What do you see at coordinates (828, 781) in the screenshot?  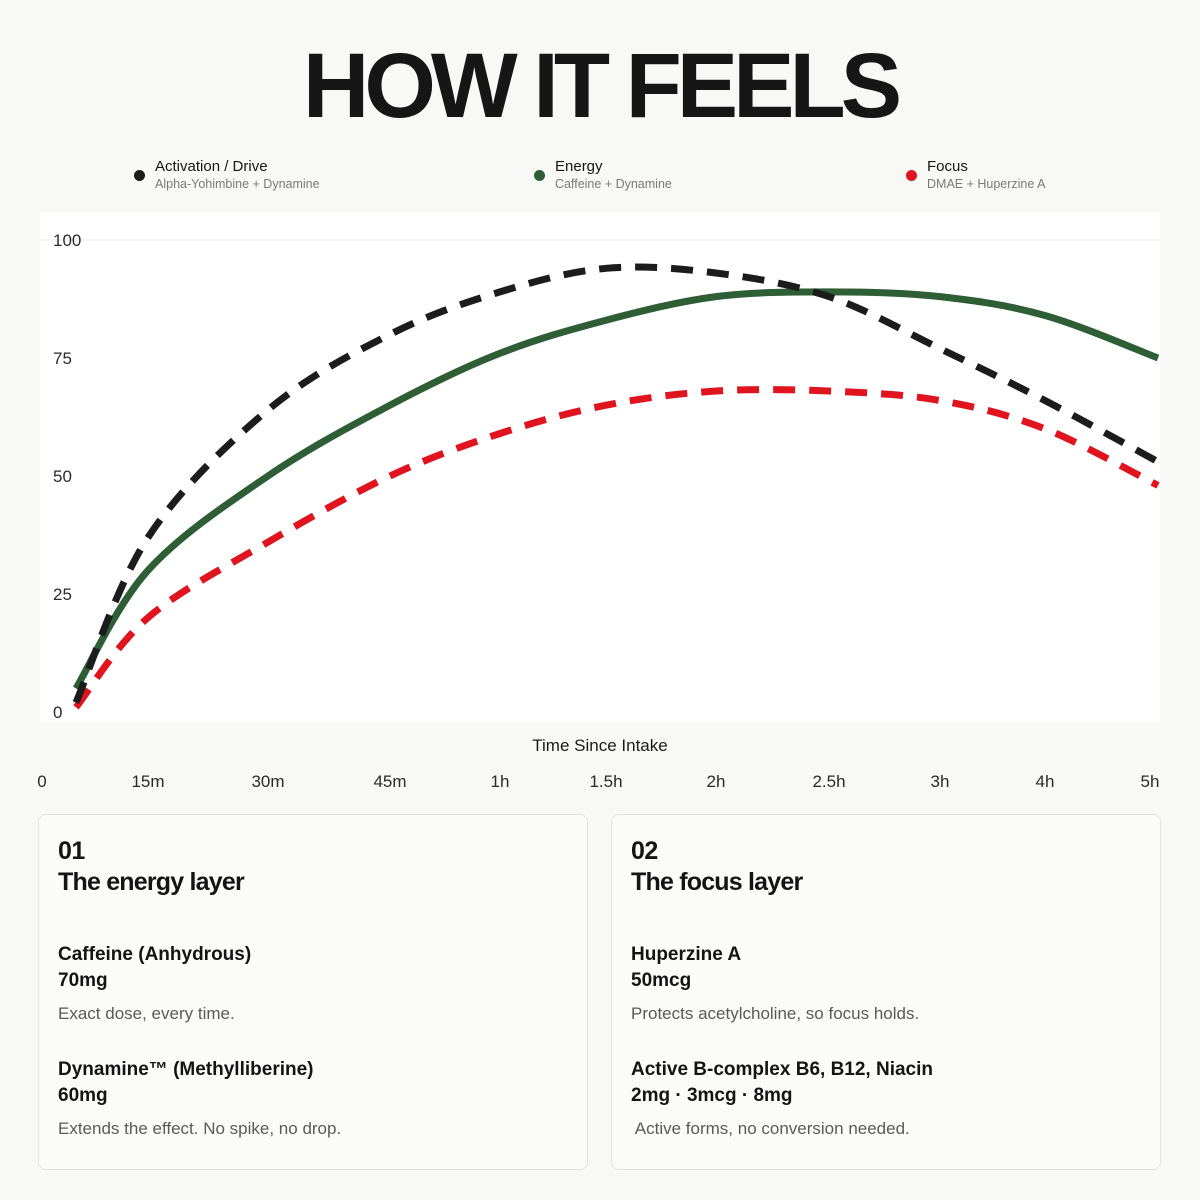 I see `x-tick-label: 2.5h` at bounding box center [828, 781].